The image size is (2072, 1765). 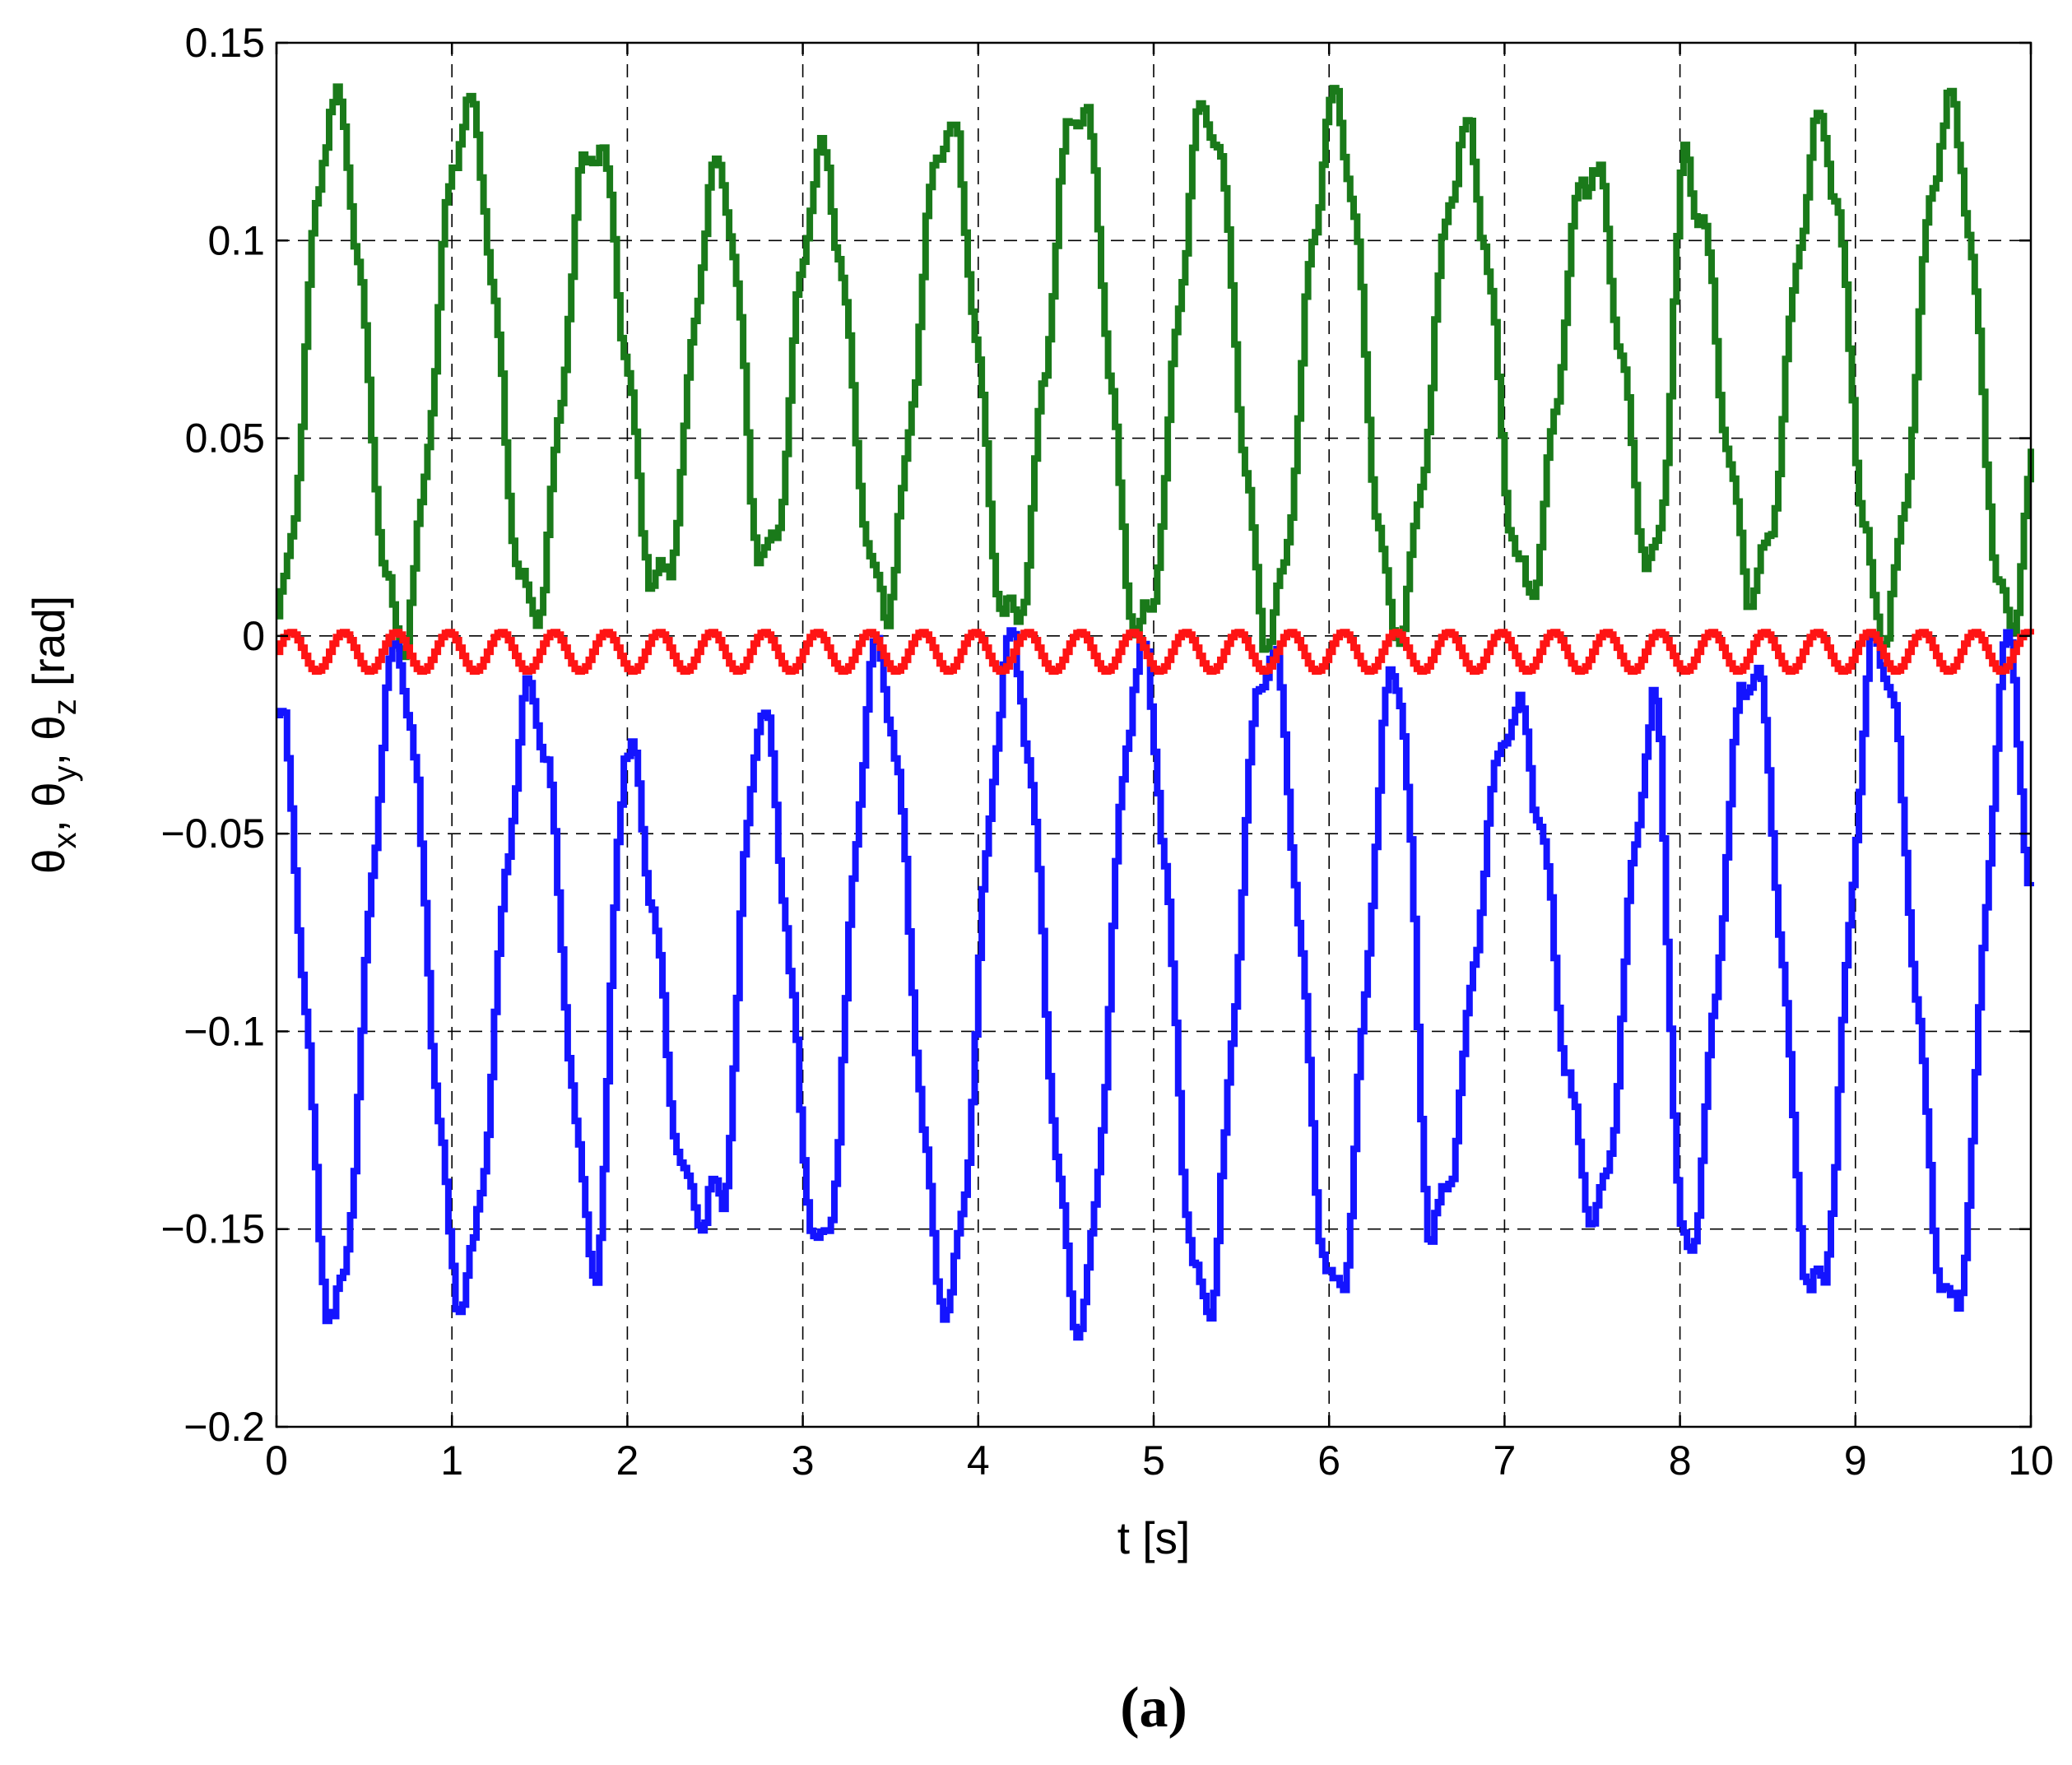 I want to click on x-tick-label: 6, so click(x=1328, y=1461).